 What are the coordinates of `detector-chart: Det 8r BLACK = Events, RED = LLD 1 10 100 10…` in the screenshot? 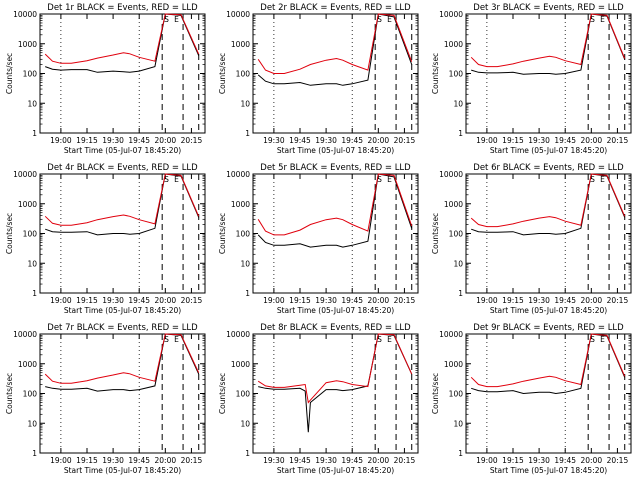 It's located at (318, 399).